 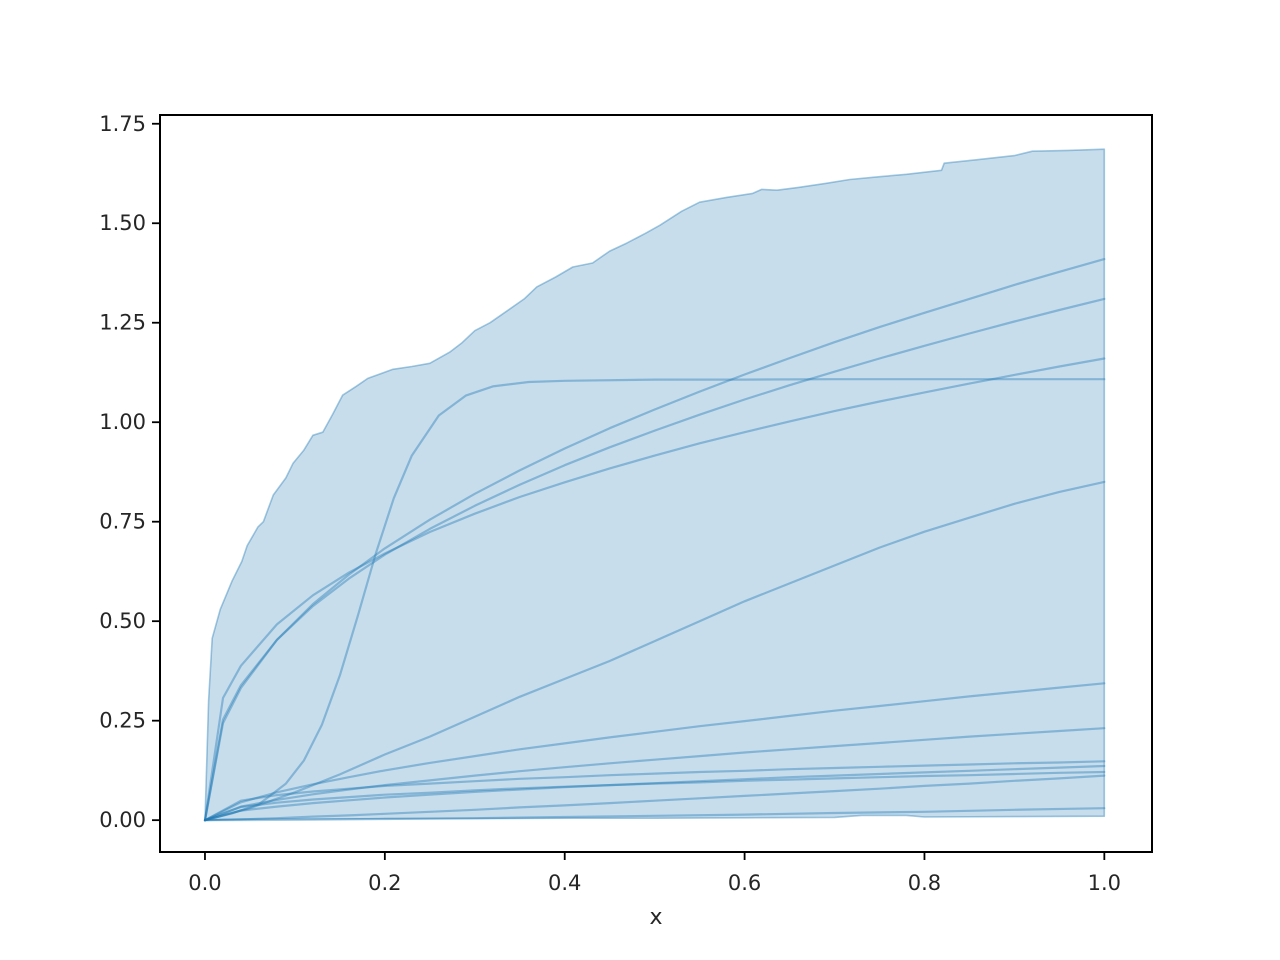 What do you see at coordinates (204, 883) in the screenshot?
I see `x-tick-label: 0.0` at bounding box center [204, 883].